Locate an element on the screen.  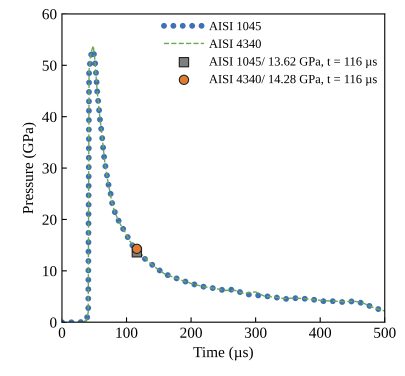
y-tick-label: 50 is located at coordinates (49, 65).